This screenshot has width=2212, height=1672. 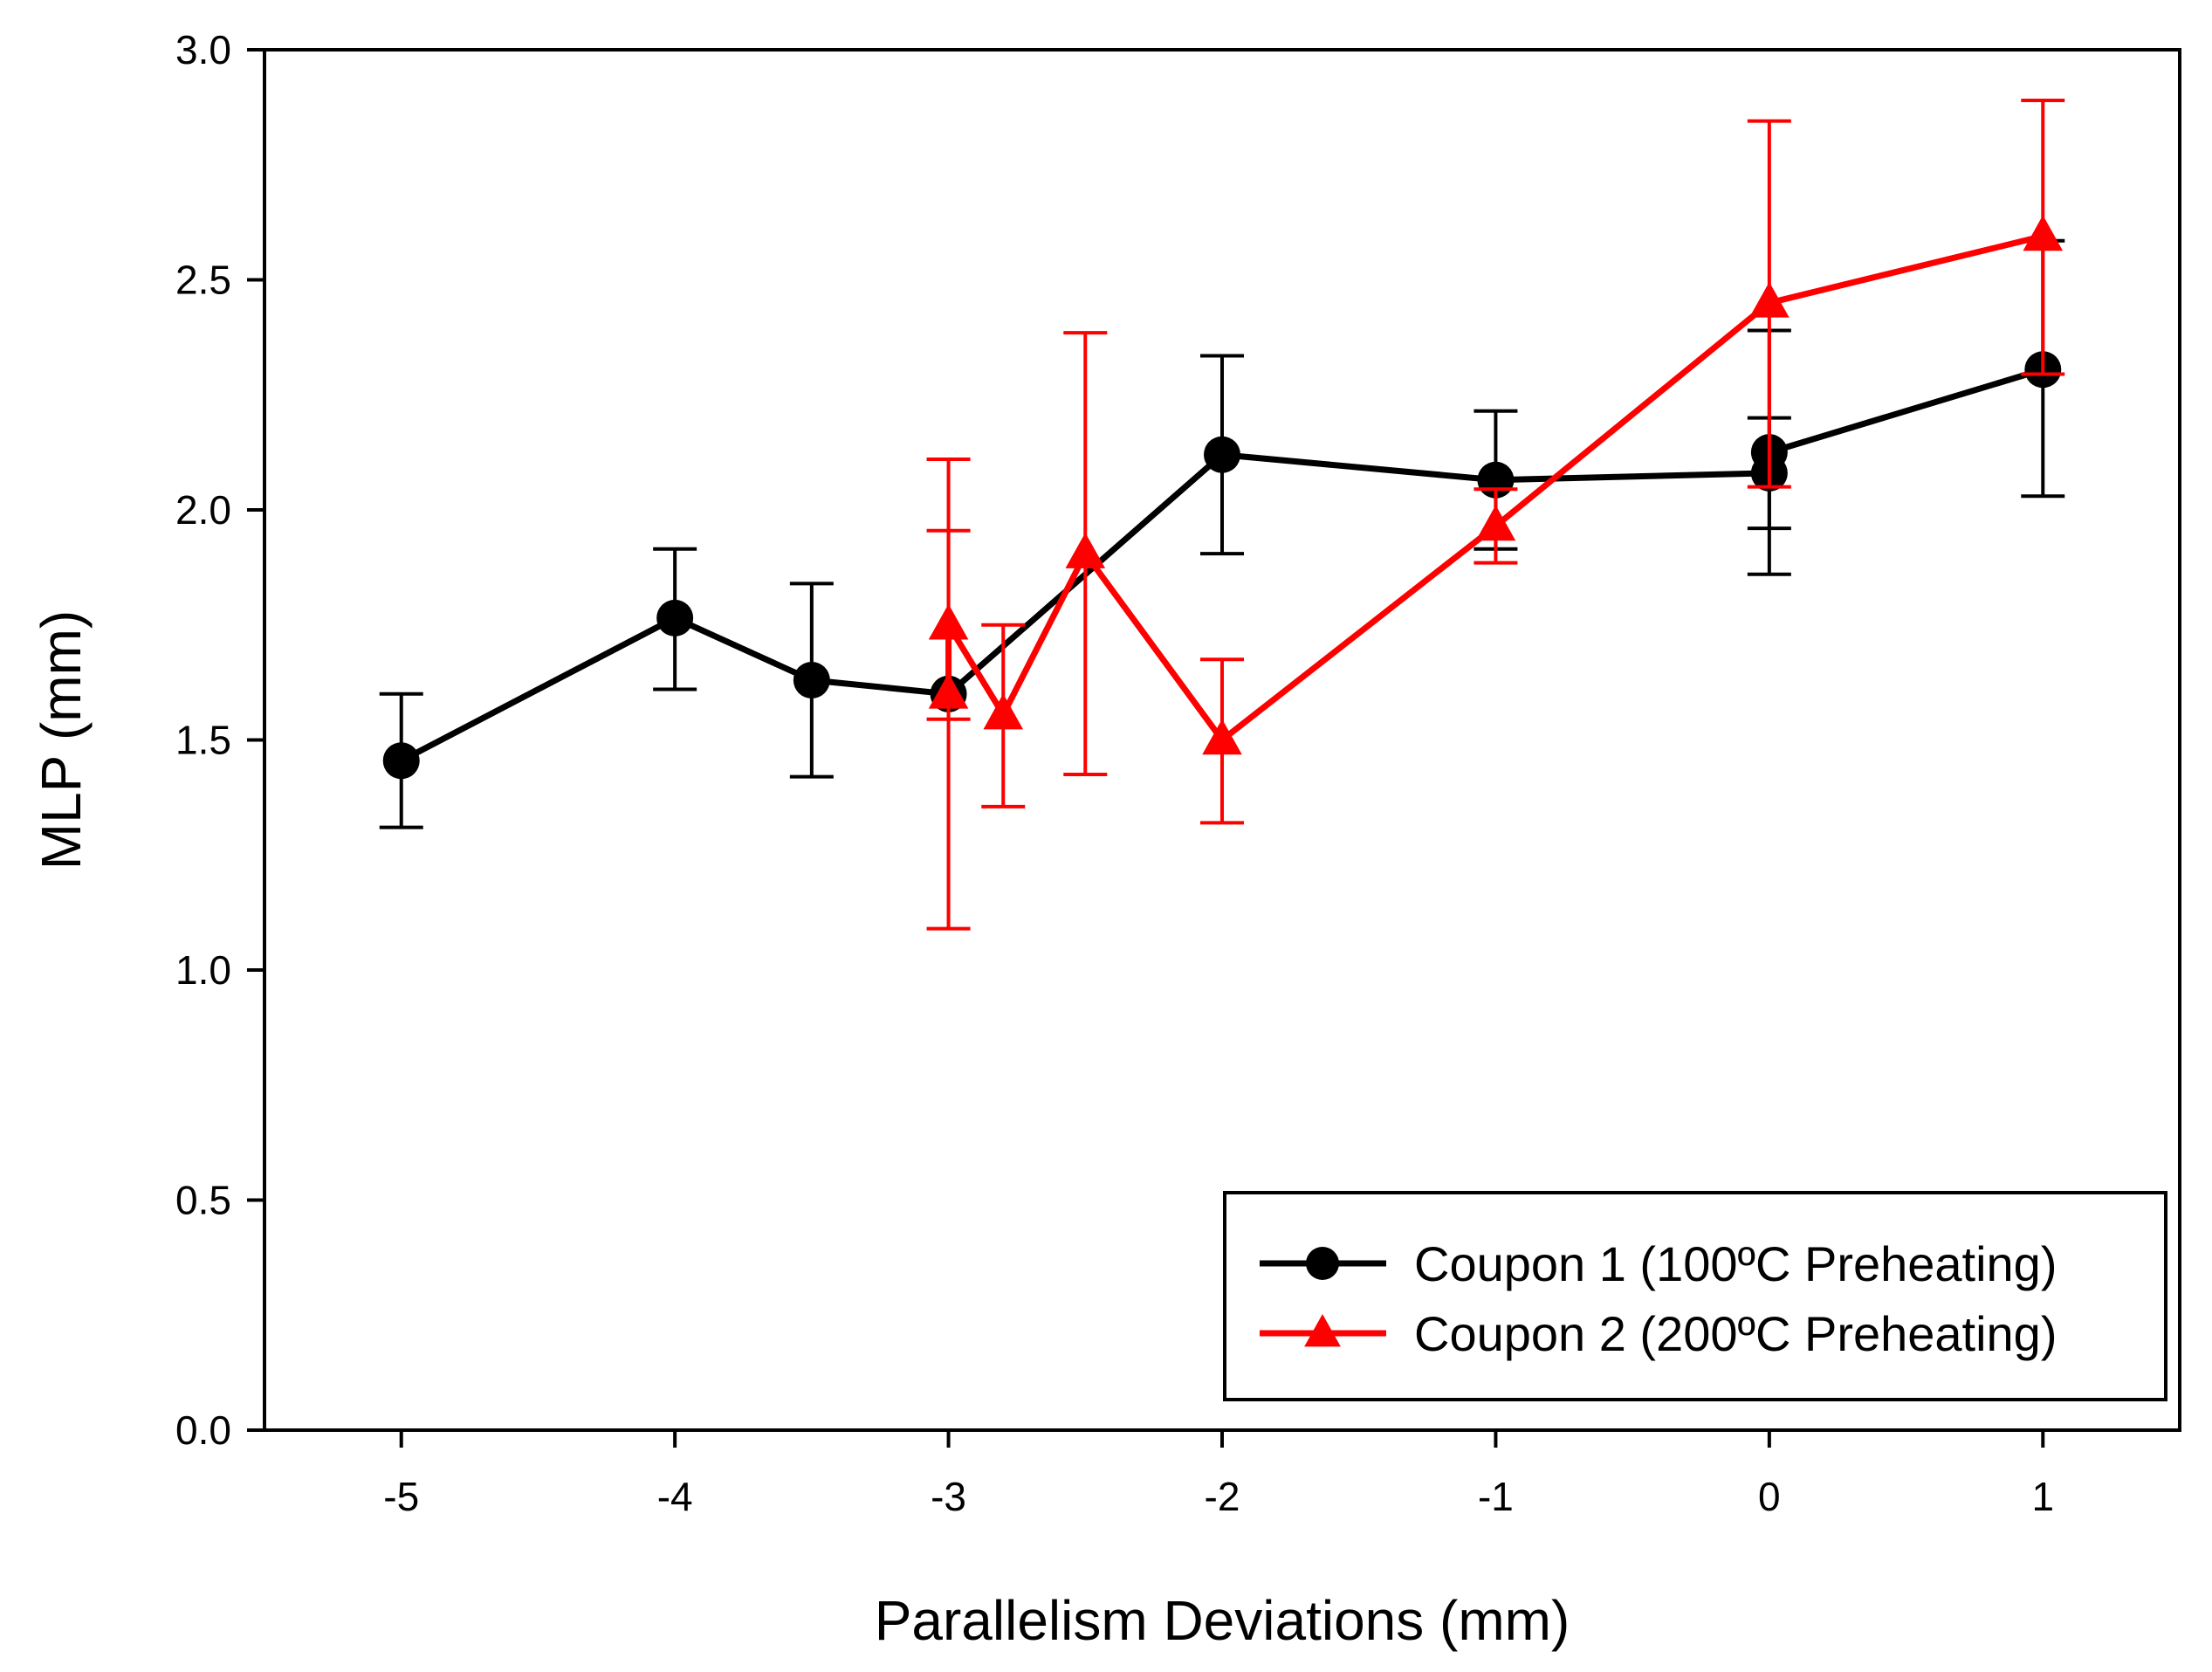 I want to click on x-tick-label: -2, so click(x=1222, y=1496).